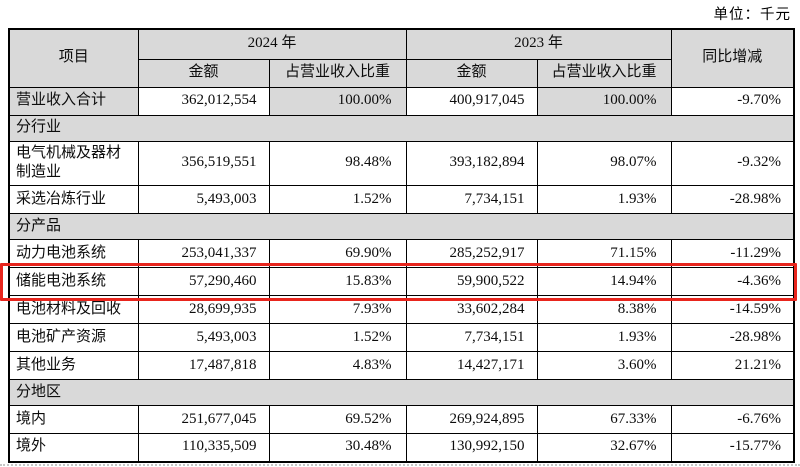 Image resolution: width=800 pixels, height=467 pixels. What do you see at coordinates (604, 282) in the screenshot?
I see `cell-pct-2023: 14.94%` at bounding box center [604, 282].